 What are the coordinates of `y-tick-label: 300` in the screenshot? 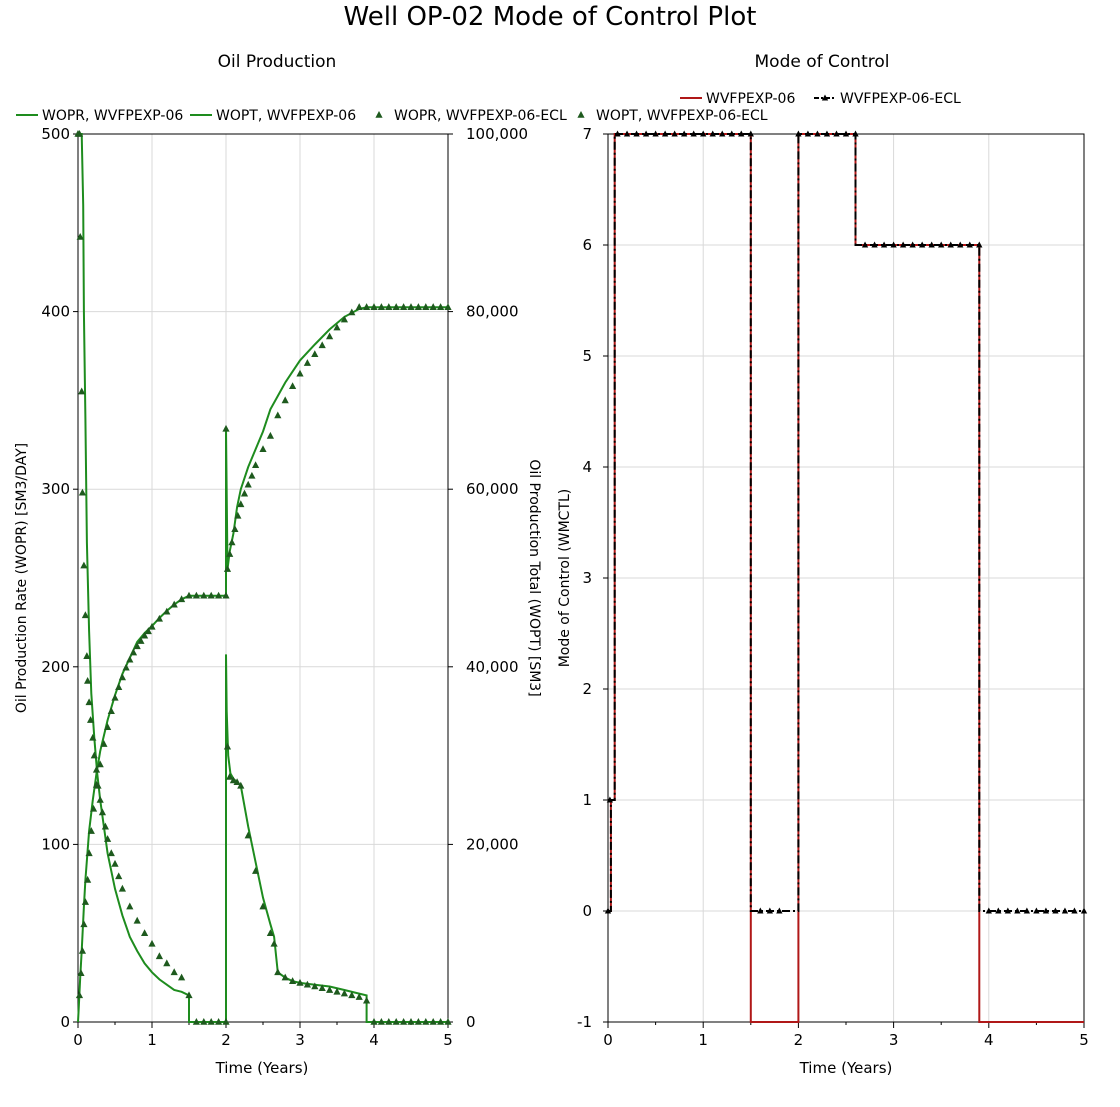 It's located at (55, 489).